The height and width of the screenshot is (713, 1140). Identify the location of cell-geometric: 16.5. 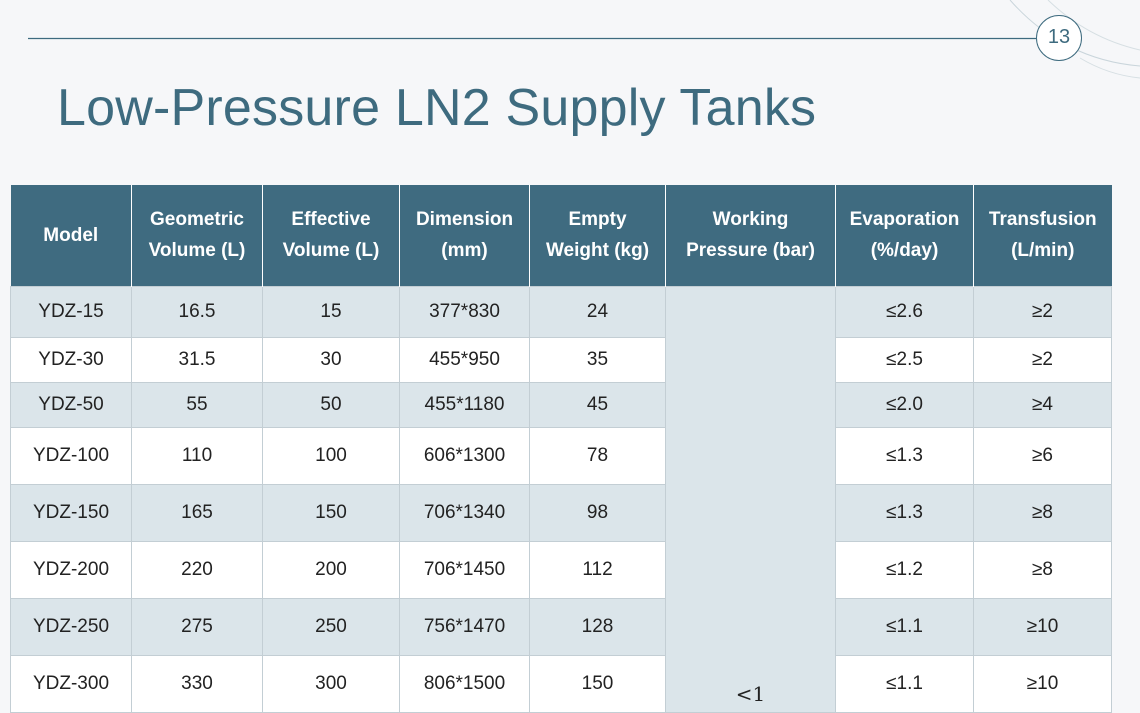
(197, 311).